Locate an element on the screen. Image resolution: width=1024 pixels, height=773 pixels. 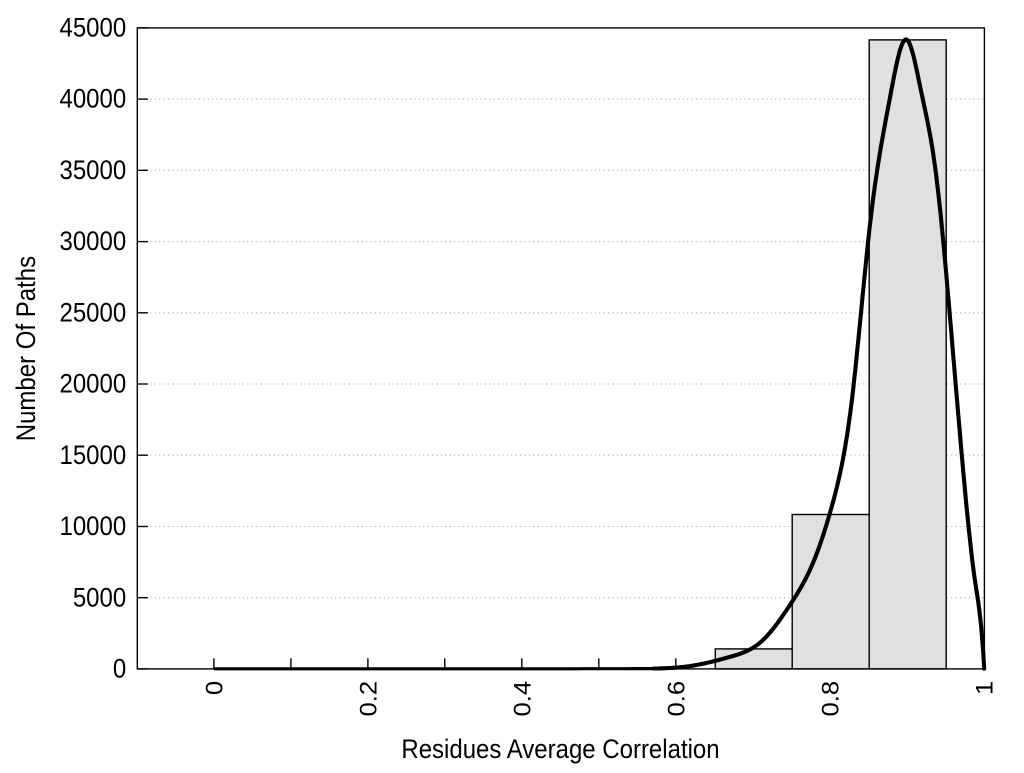
svg-text: 10000 is located at coordinates (92, 527).